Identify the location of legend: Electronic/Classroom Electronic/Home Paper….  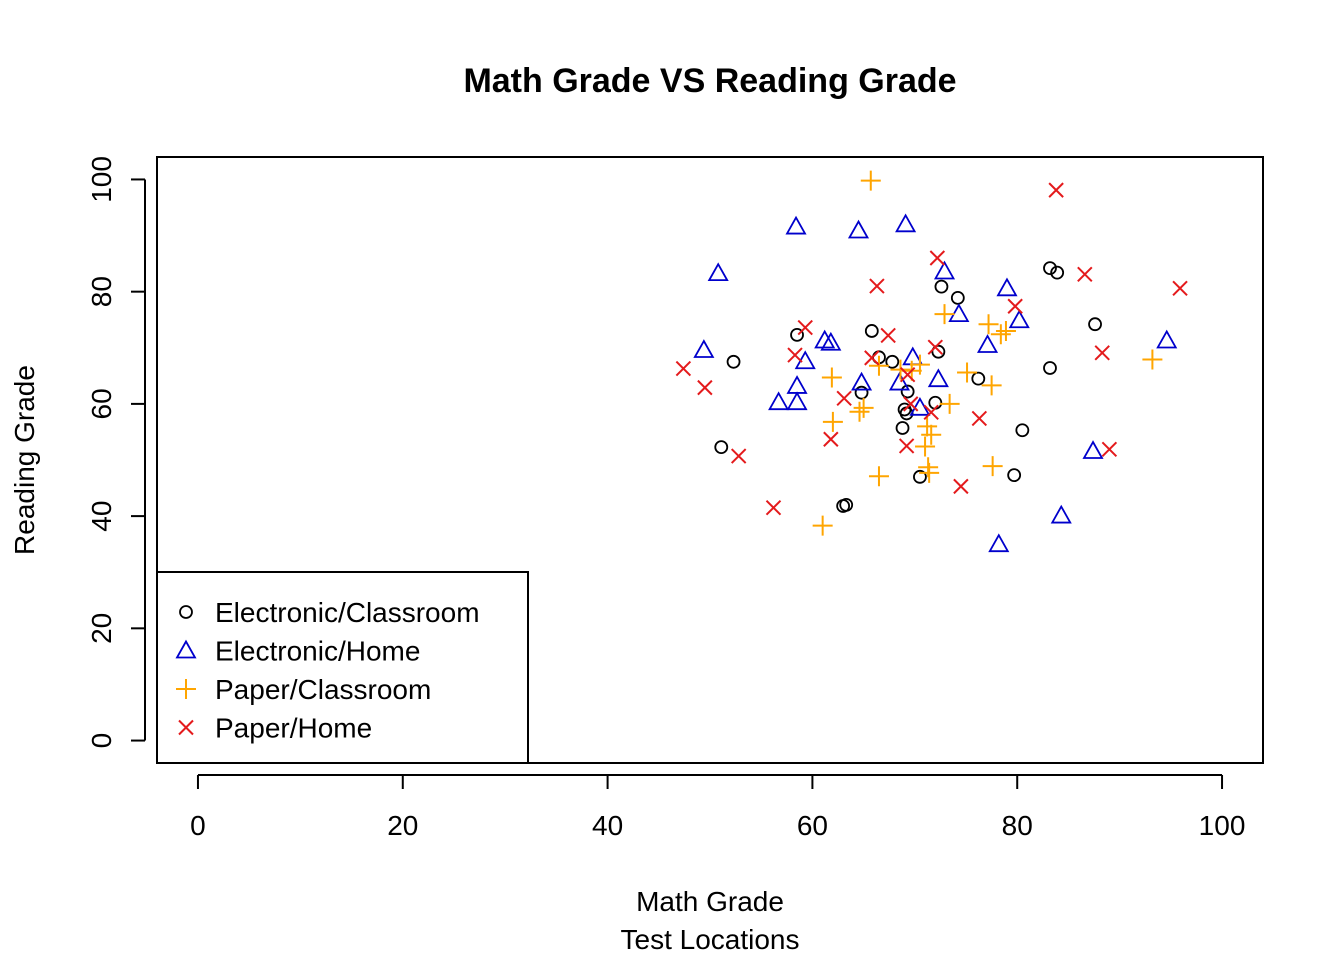
(342, 667).